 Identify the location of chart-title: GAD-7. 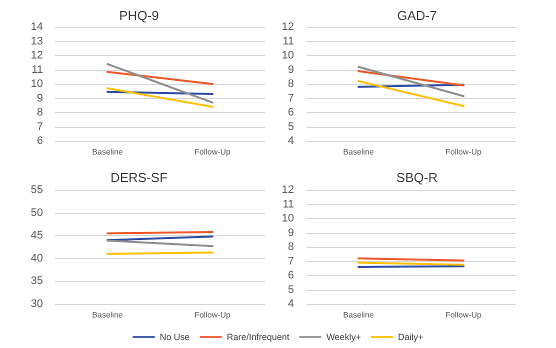
(417, 15).